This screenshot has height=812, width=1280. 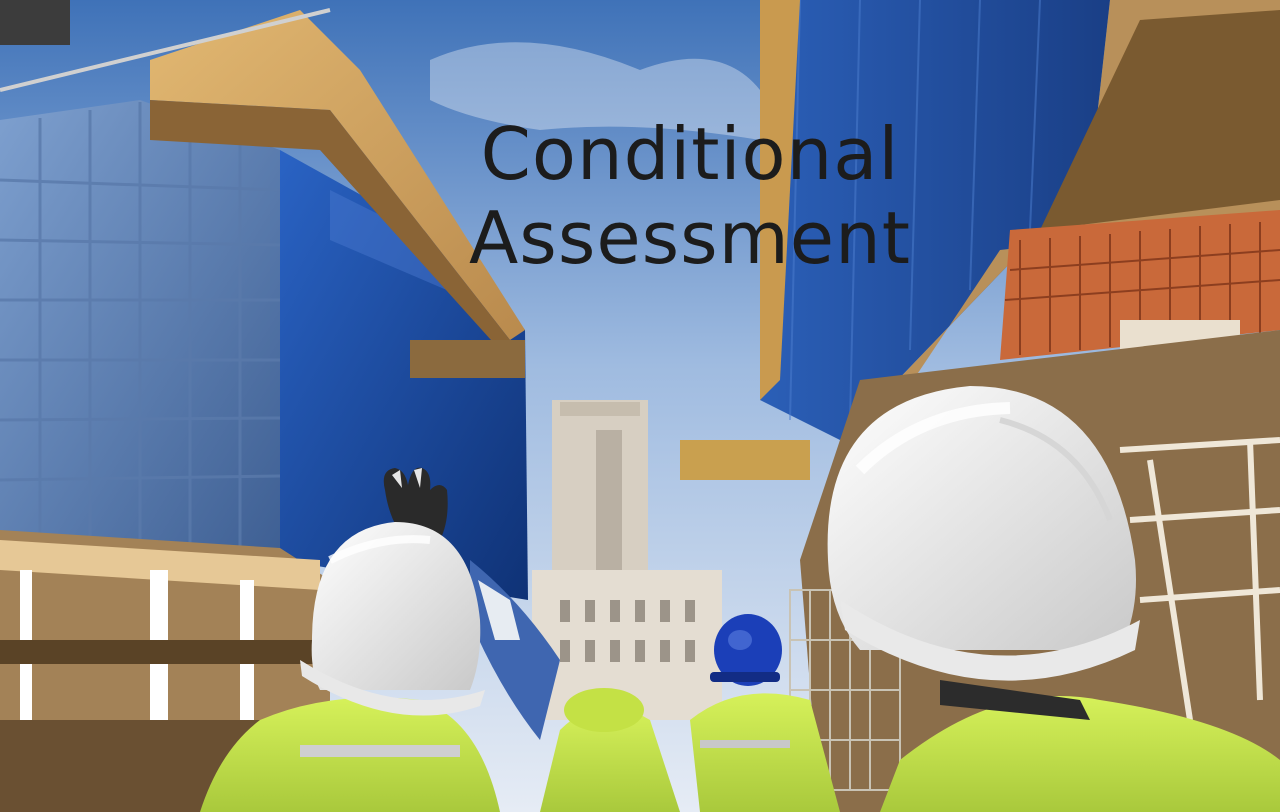 I want to click on worker-left-waving, so click(x=380, y=639).